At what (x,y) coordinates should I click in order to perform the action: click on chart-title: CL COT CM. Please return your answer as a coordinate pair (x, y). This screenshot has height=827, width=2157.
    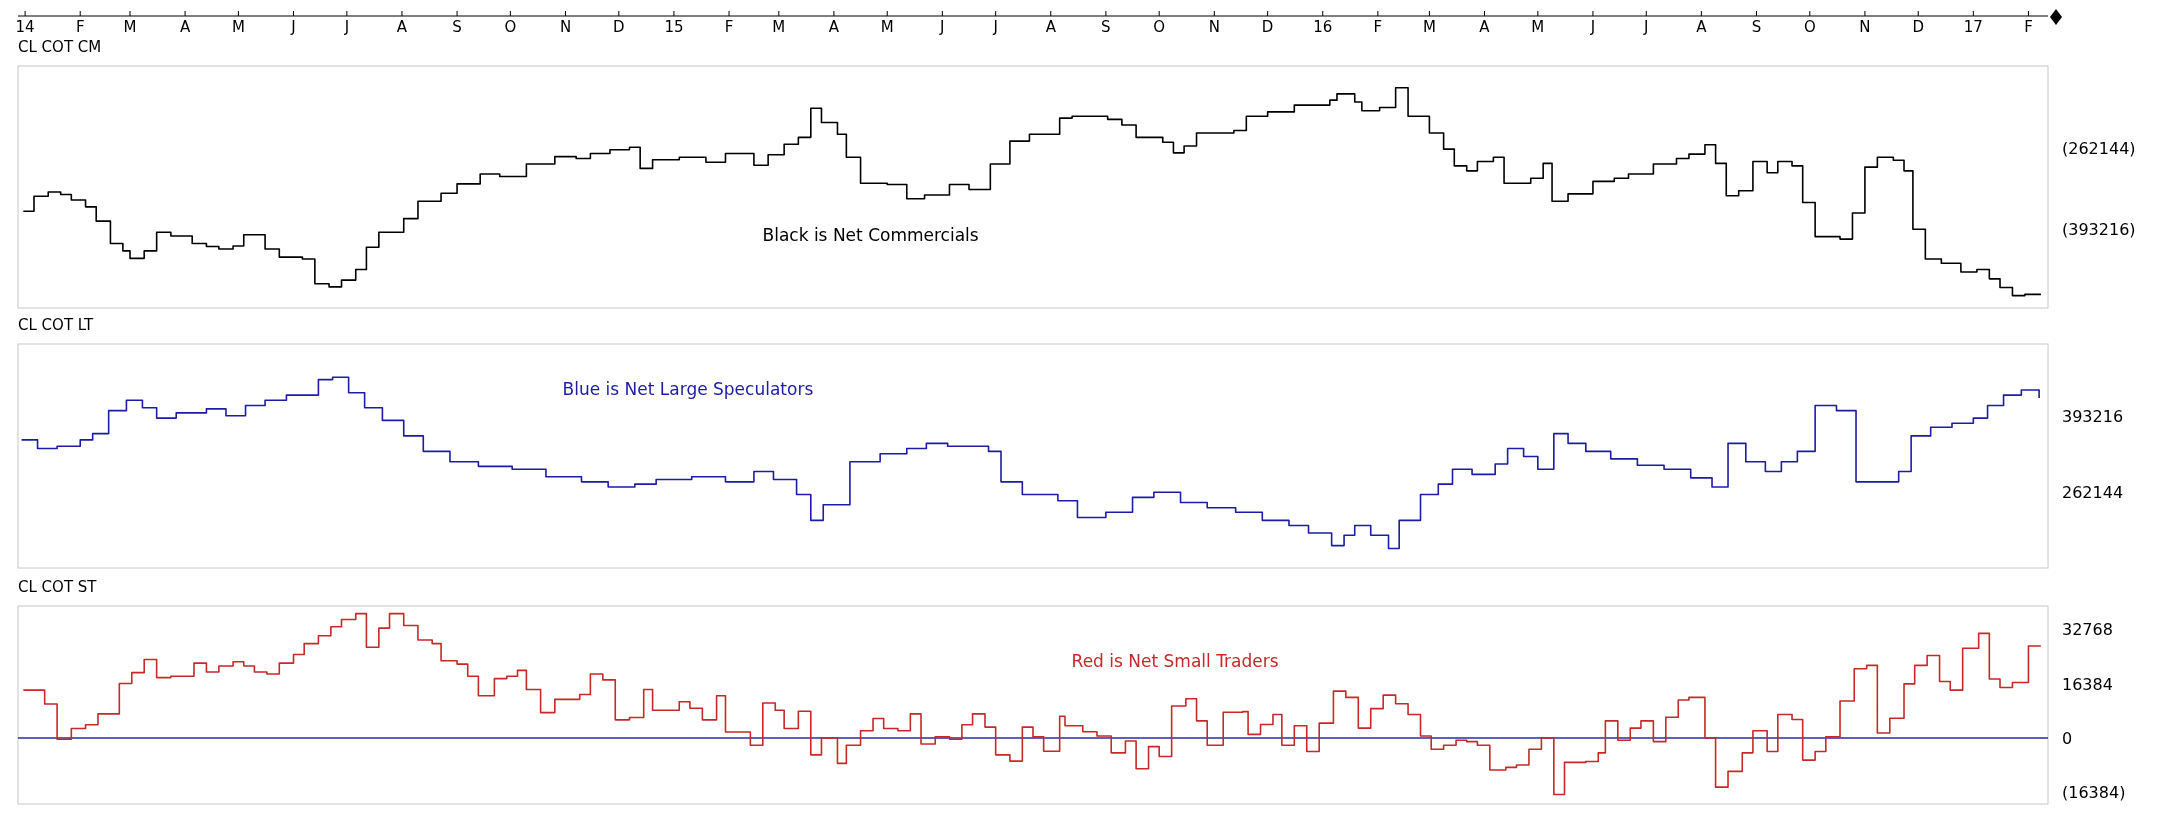
    Looking at the image, I should click on (60, 47).